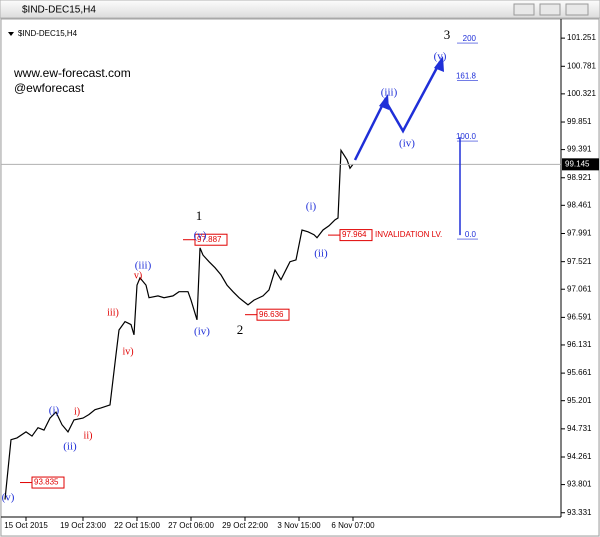  I want to click on major-wave-label: 3, so click(447, 34).